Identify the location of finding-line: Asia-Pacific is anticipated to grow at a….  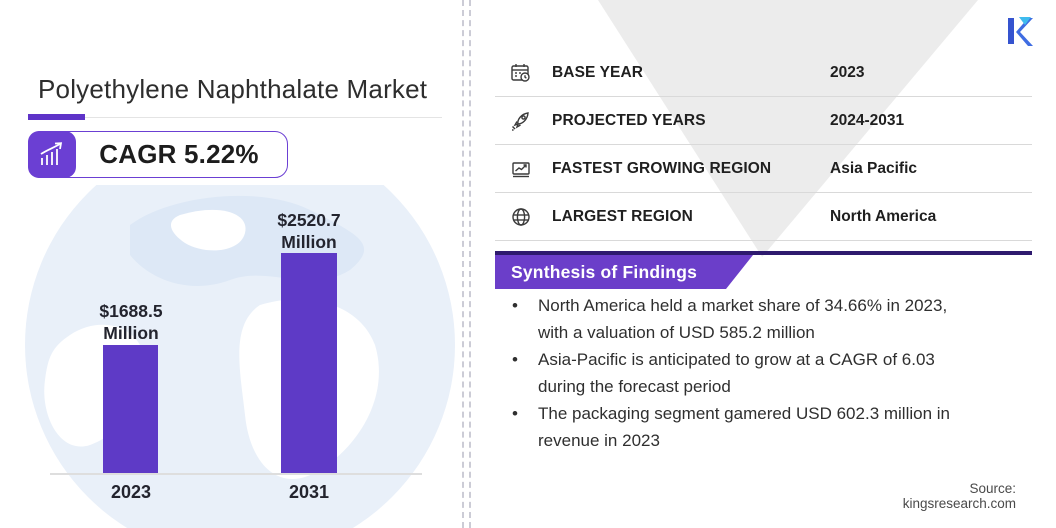
(736, 359).